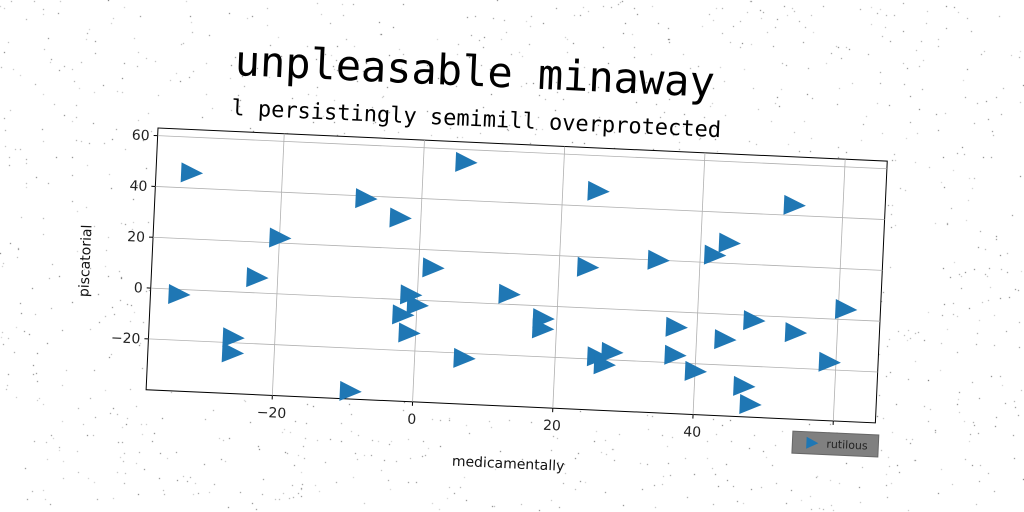 This screenshot has width=1024, height=512. Describe the element at coordinates (138, 186) in the screenshot. I see `y-tick-label: 40` at that location.